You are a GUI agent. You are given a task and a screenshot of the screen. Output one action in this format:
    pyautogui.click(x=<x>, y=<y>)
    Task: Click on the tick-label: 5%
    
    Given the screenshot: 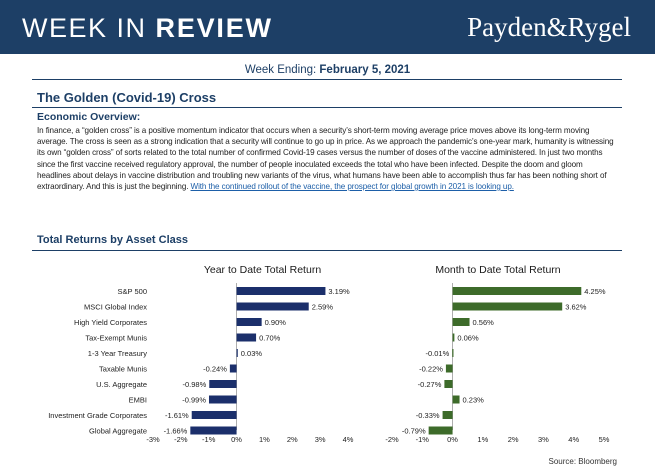 What is the action you would take?
    pyautogui.click(x=604, y=439)
    